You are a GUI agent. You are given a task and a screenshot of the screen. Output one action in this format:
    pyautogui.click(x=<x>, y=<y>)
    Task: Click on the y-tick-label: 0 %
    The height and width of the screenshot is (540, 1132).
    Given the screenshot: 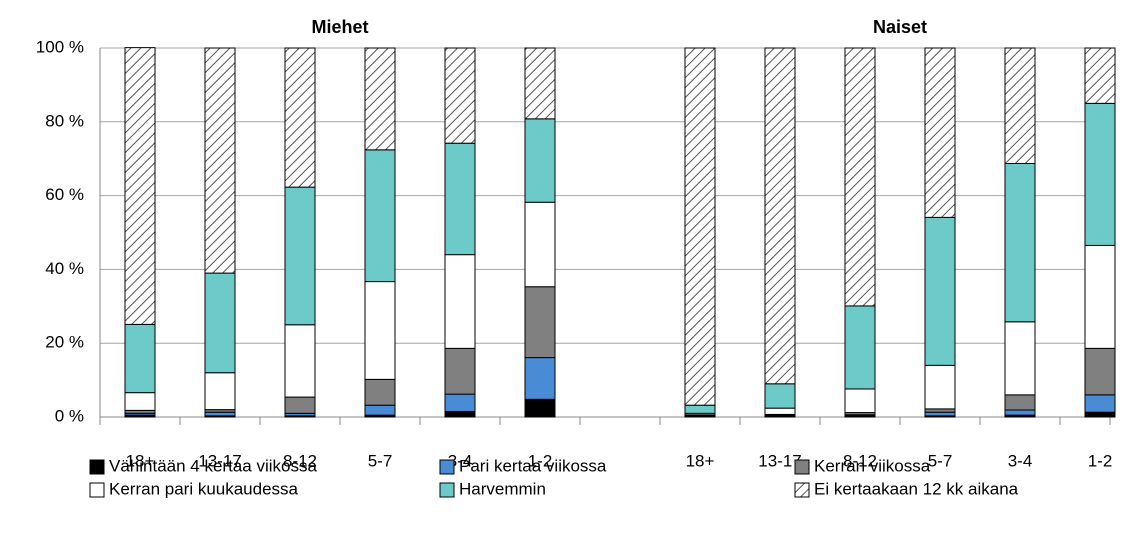 What is the action you would take?
    pyautogui.click(x=69, y=415)
    